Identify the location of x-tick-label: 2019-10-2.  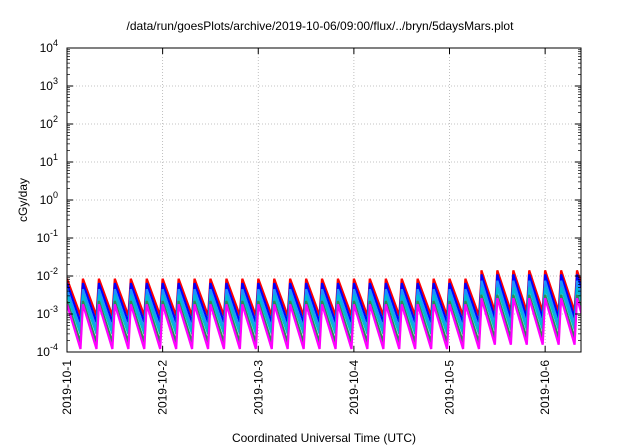
(163, 387).